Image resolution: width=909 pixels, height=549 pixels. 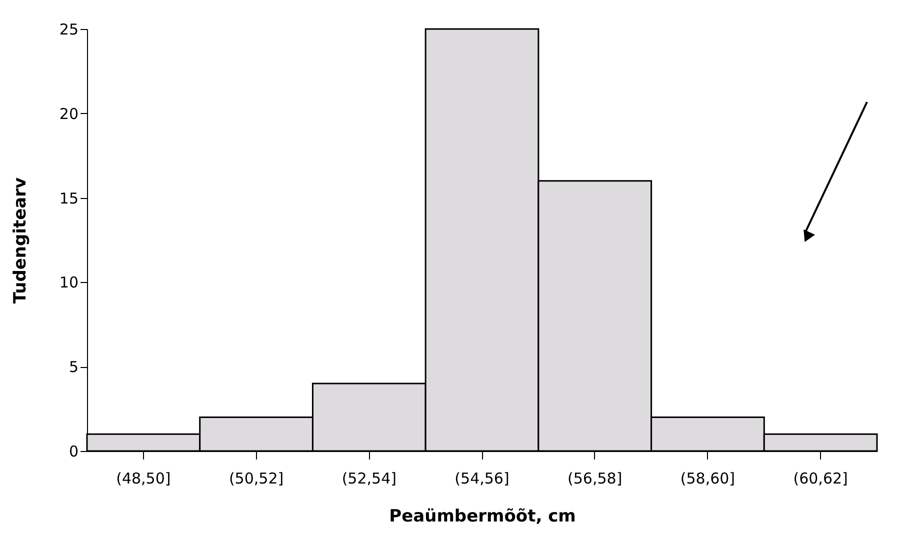 What do you see at coordinates (482, 516) in the screenshot?
I see `x-axis-title: Peaümbermõõt, cm` at bounding box center [482, 516].